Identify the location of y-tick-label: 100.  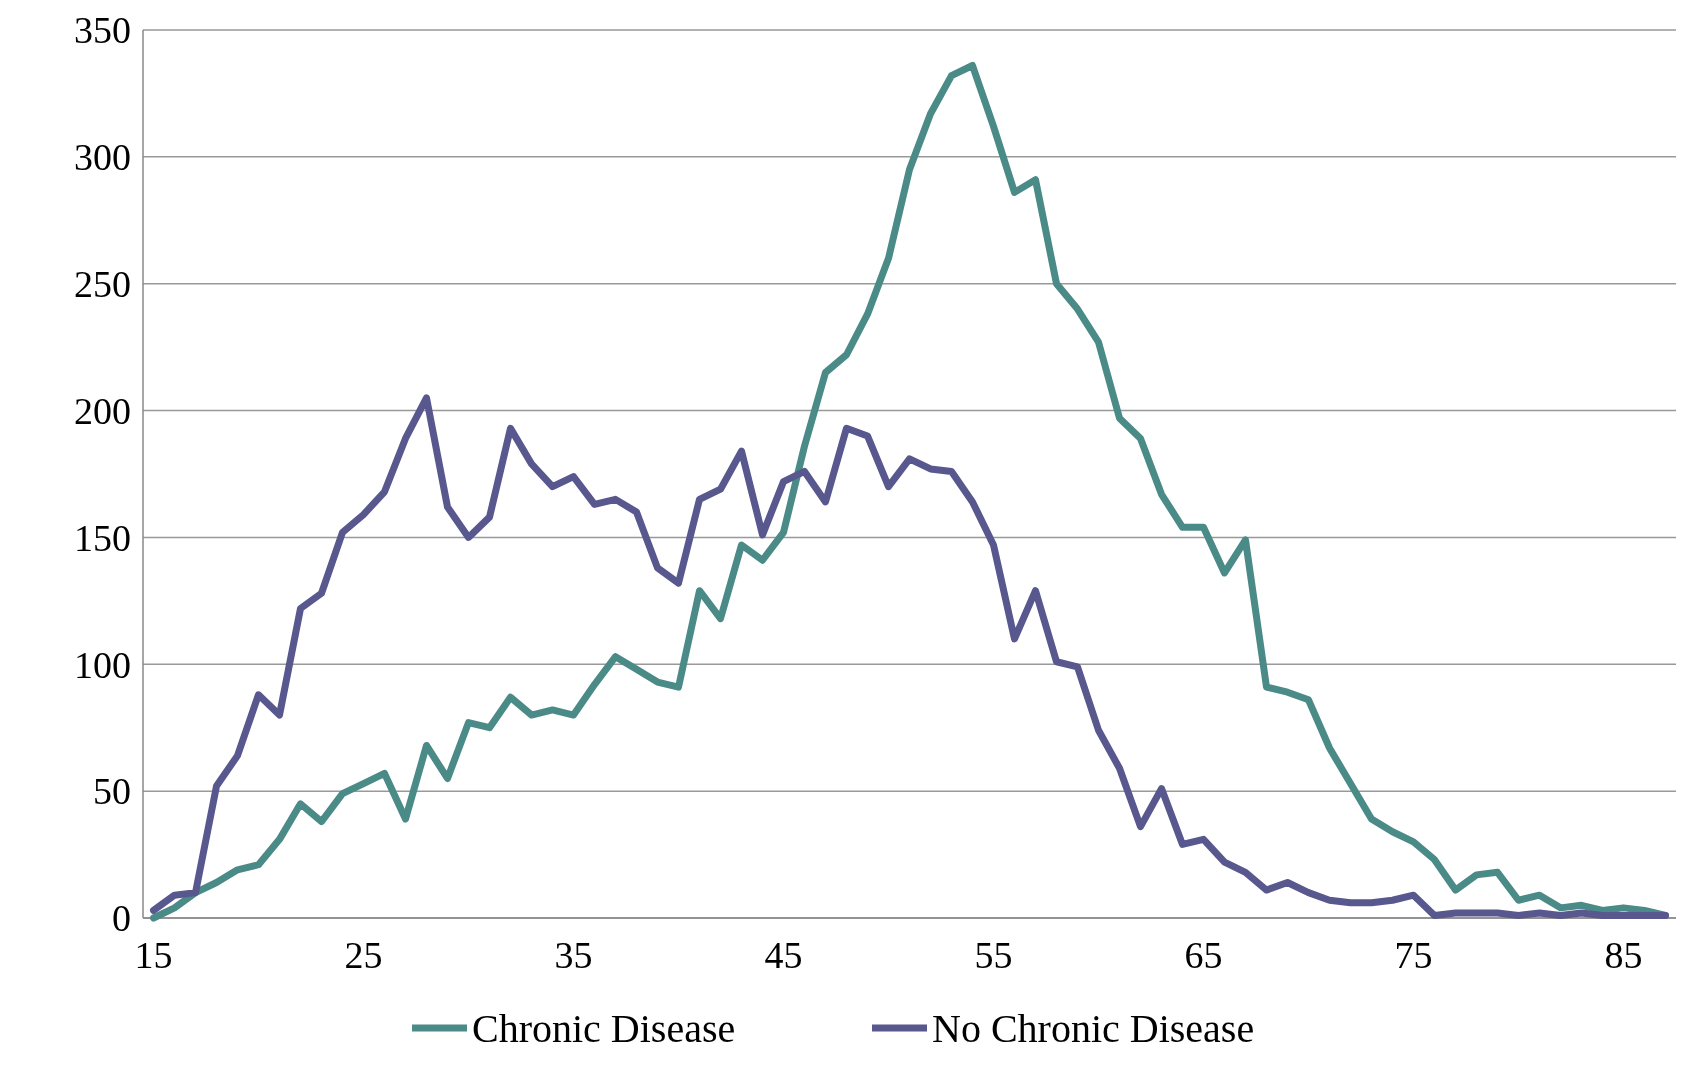
(102, 664).